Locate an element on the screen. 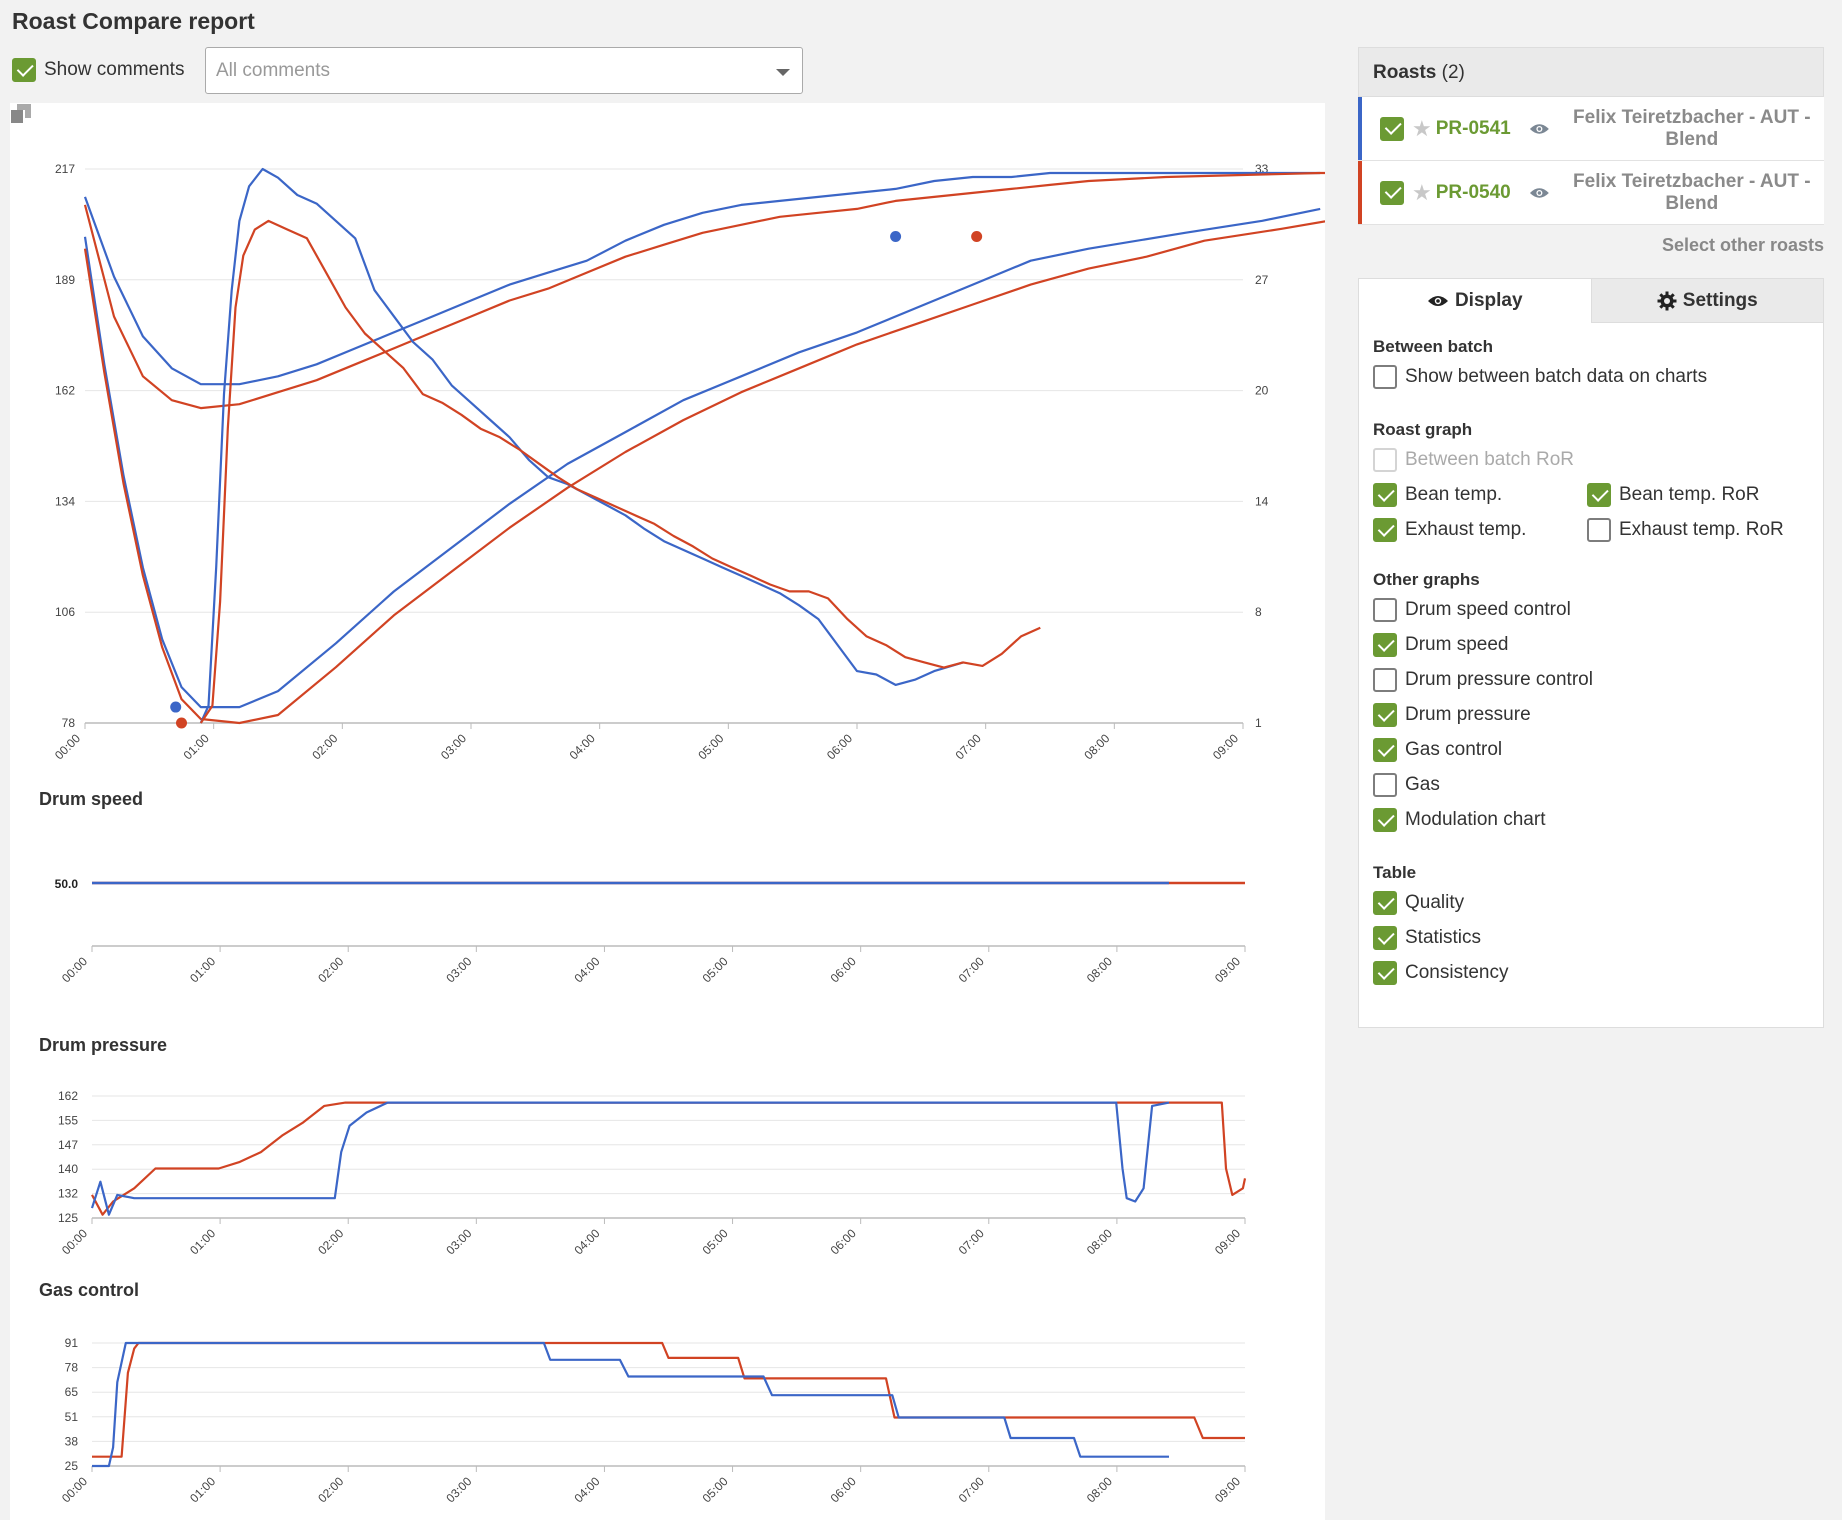 This screenshot has width=1842, height=1520. main-y-left-tick-label: 78 is located at coordinates (69, 723).